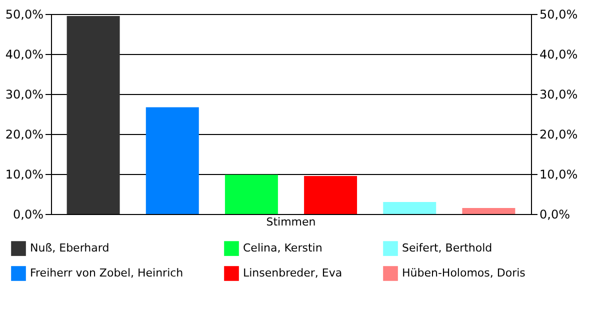 This screenshot has height=326, width=600. Describe the element at coordinates (107, 273) in the screenshot. I see `legend-label: Freiherr von Zobel, Heinrich` at that location.